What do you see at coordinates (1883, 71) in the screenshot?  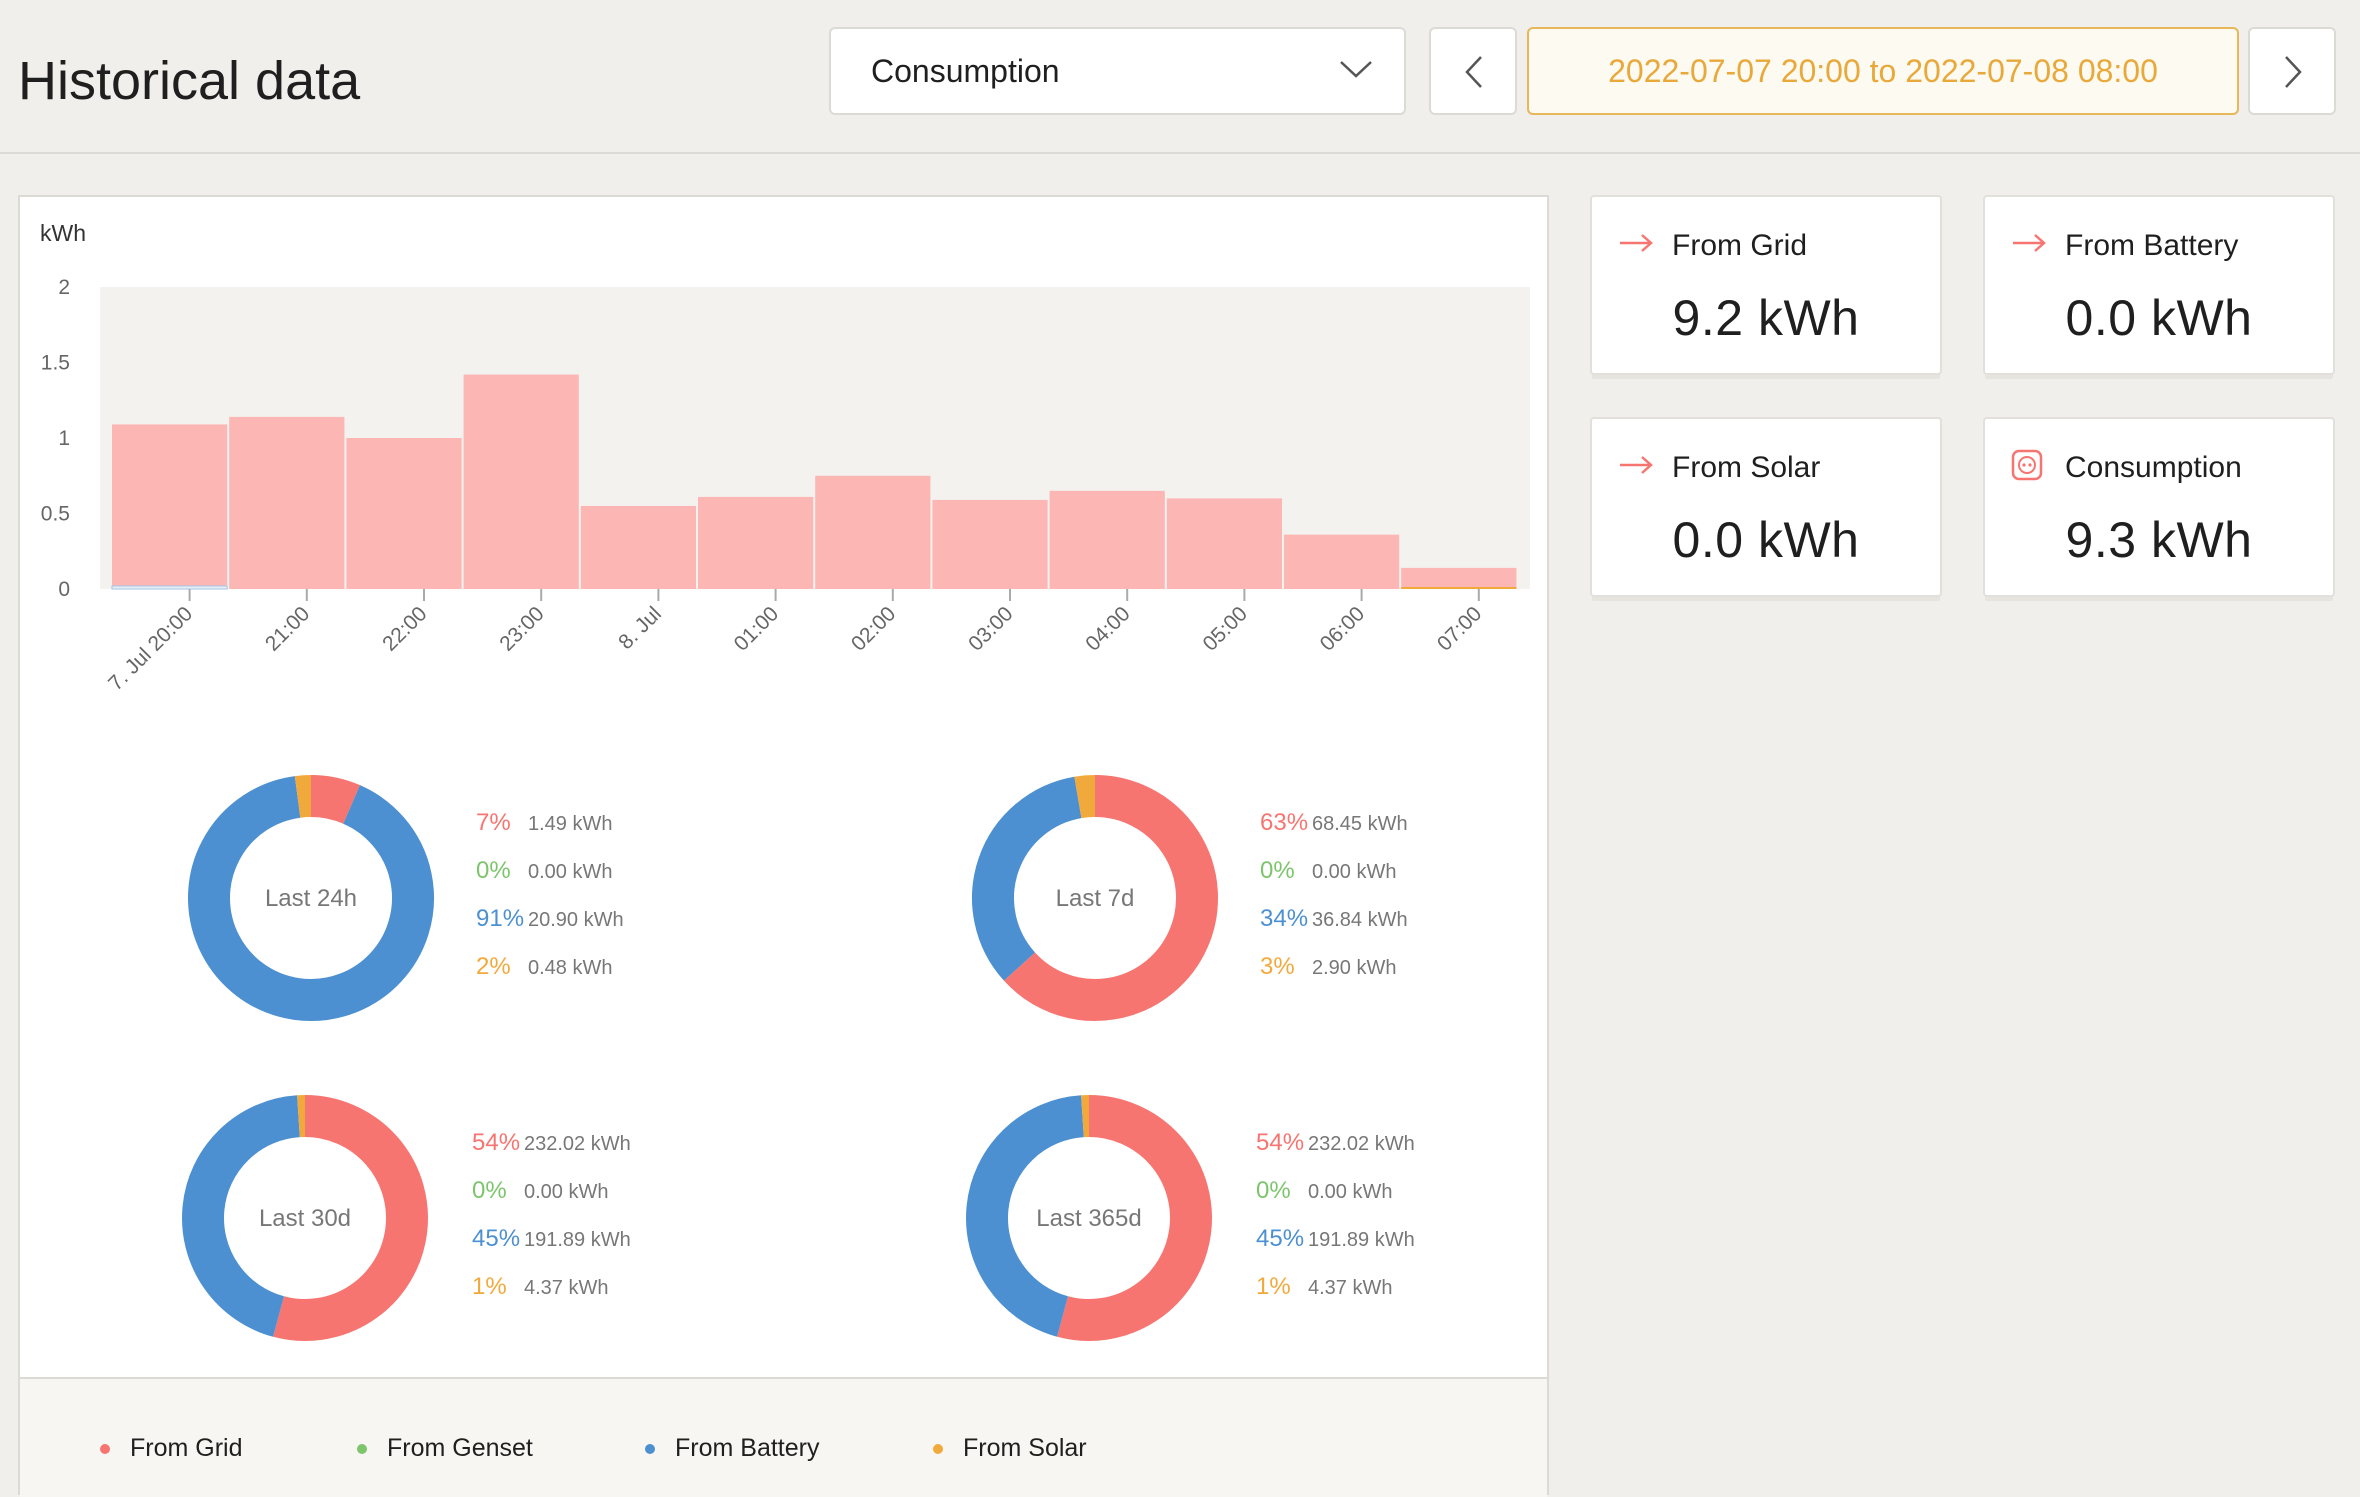 I see `date-range-selector: 2022-07-07 20:00 to 2022-07-08 08:00` at bounding box center [1883, 71].